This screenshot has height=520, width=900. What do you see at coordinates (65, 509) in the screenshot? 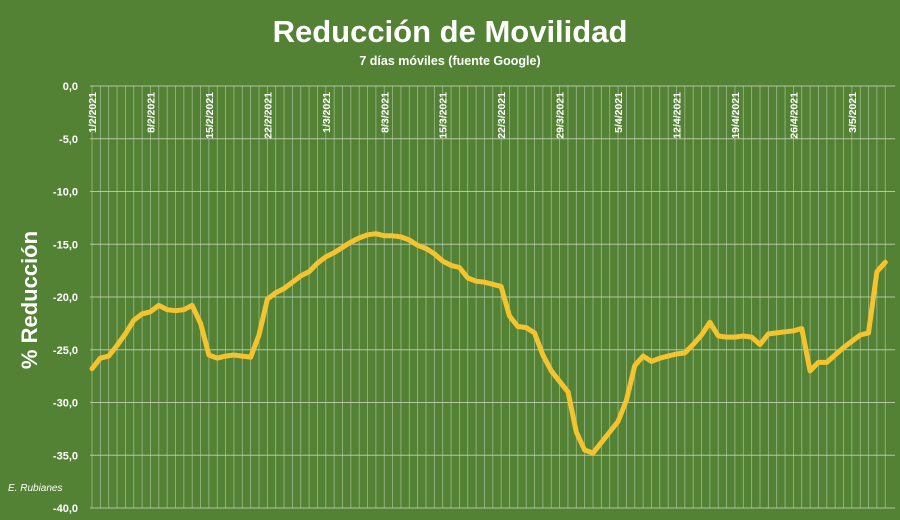
I see `y-tick-label: -40,0` at bounding box center [65, 509].